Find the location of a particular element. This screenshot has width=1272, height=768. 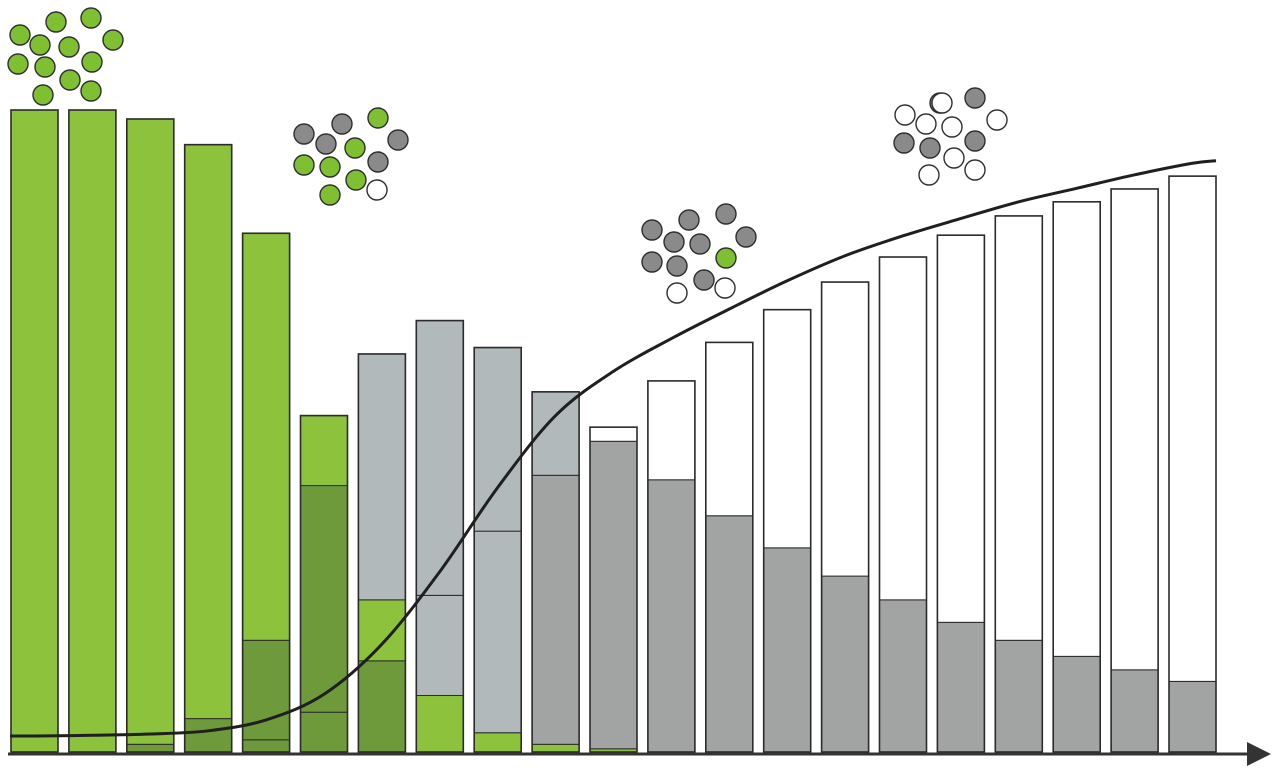

bar-5-outline is located at coordinates (266, 492).